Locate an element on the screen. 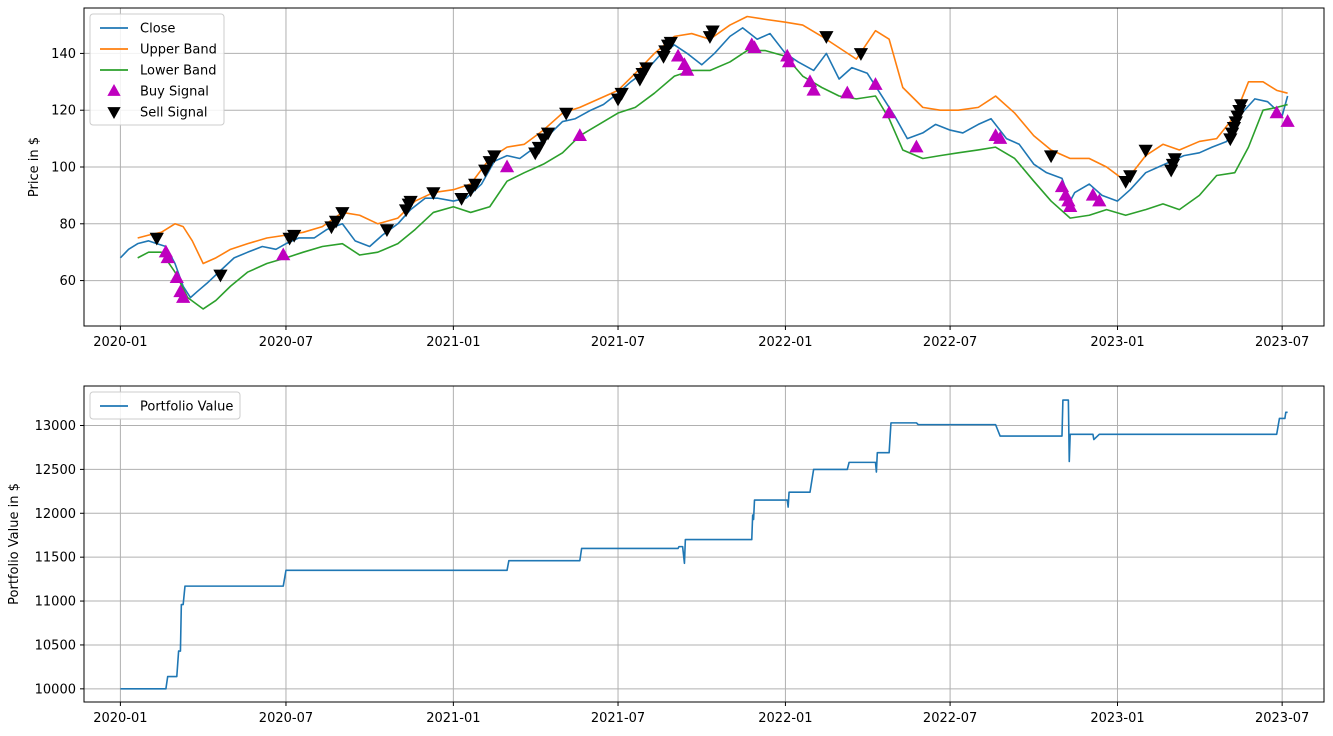  y-tick-label: 11500 is located at coordinates (55, 558).